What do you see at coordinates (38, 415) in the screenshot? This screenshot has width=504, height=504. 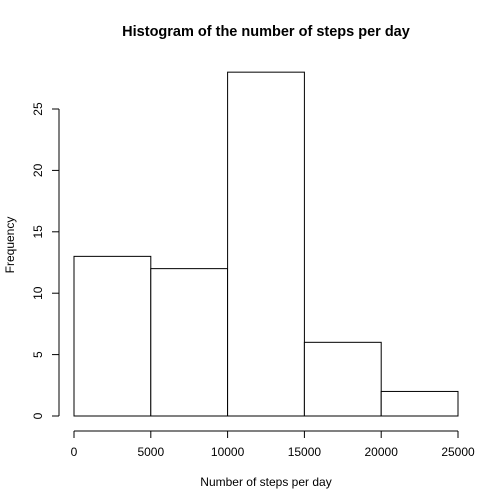 I see `y-tick-label: 0` at bounding box center [38, 415].